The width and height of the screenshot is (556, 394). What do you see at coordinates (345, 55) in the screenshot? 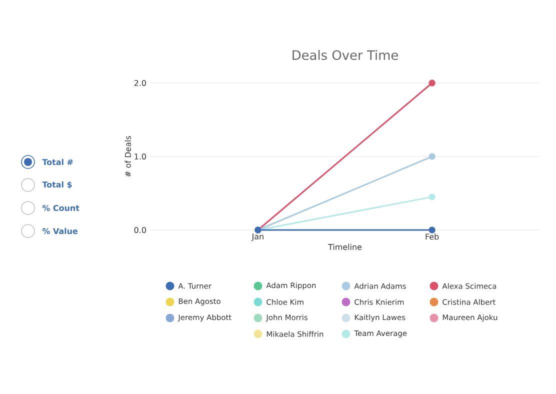
I see `chart-title: Deals Over Time` at bounding box center [345, 55].